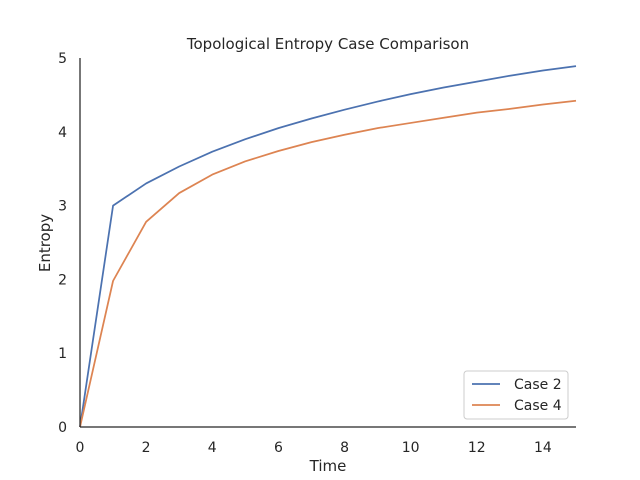 This screenshot has height=480, width=640. Describe the element at coordinates (62, 354) in the screenshot. I see `y-tick-label: 1` at that location.